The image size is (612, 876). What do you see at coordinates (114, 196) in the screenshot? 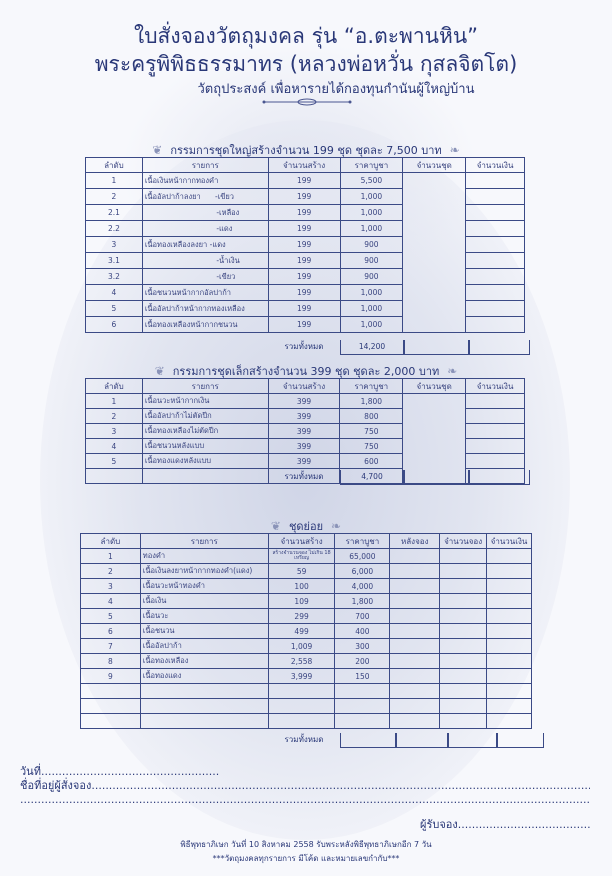
I see `row-number: 2` at bounding box center [114, 196].